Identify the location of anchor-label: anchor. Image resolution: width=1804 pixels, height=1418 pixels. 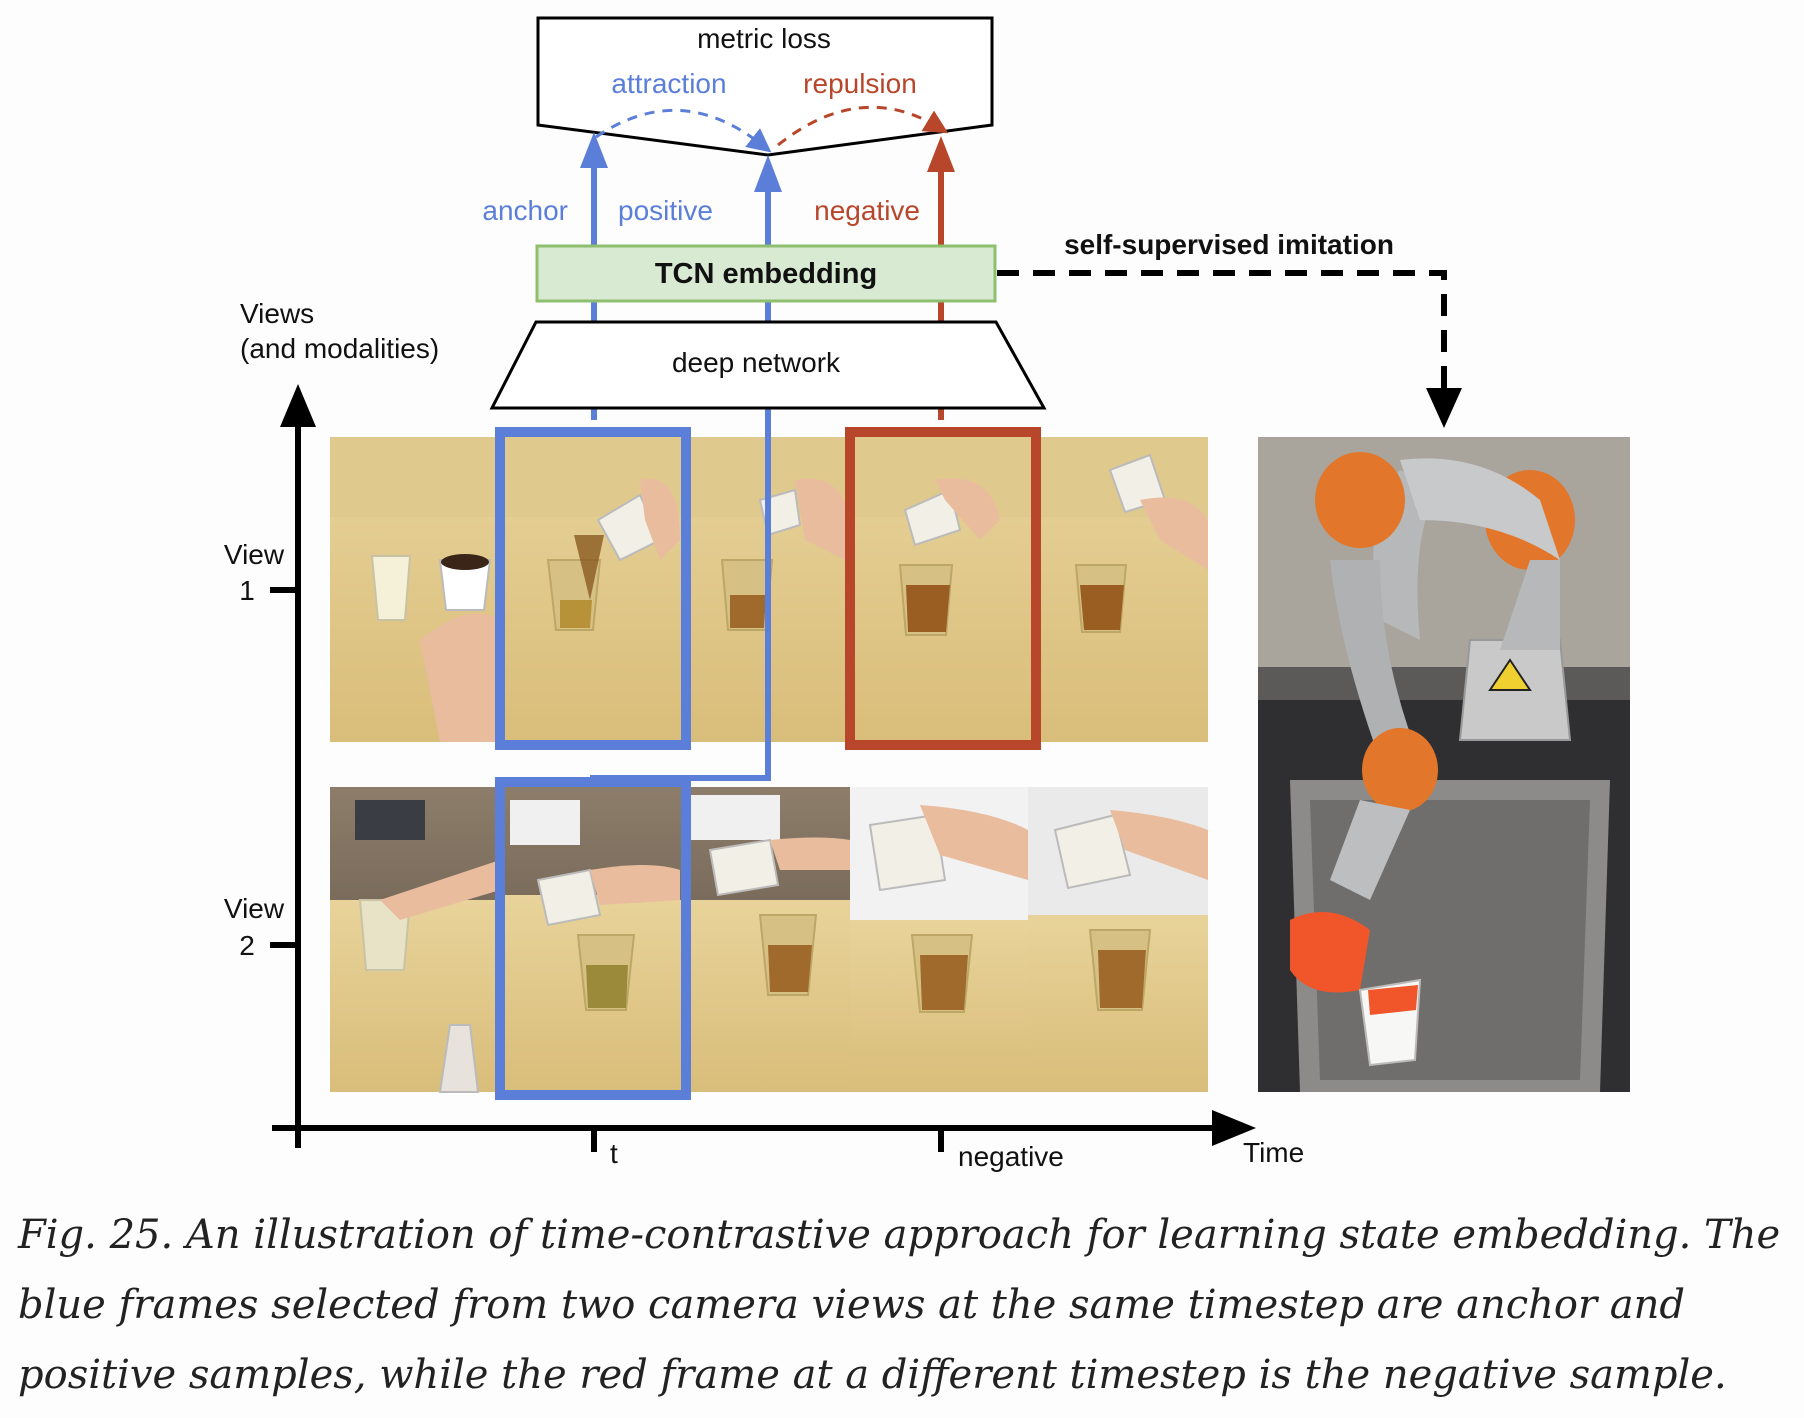
(525, 210).